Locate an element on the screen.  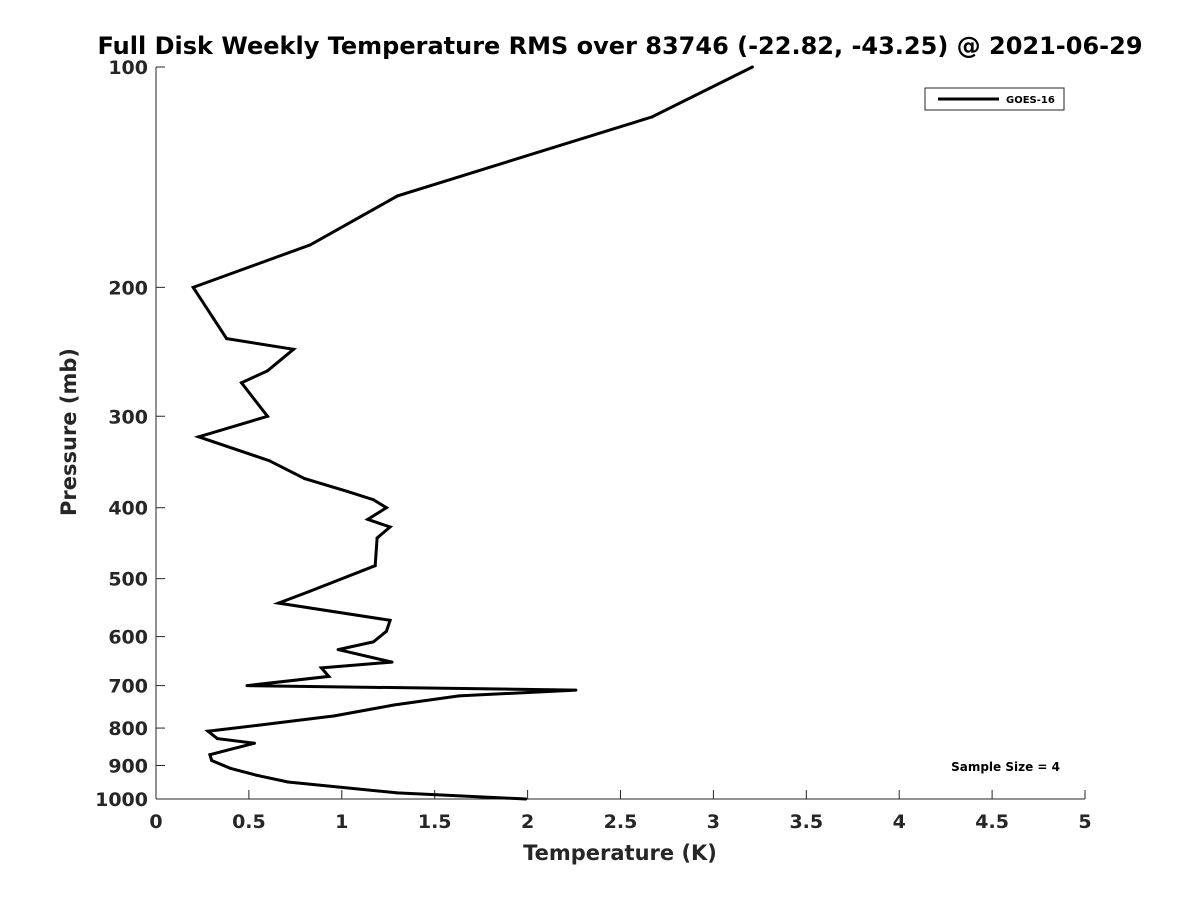
y-tick-label: 500 is located at coordinates (128, 580).